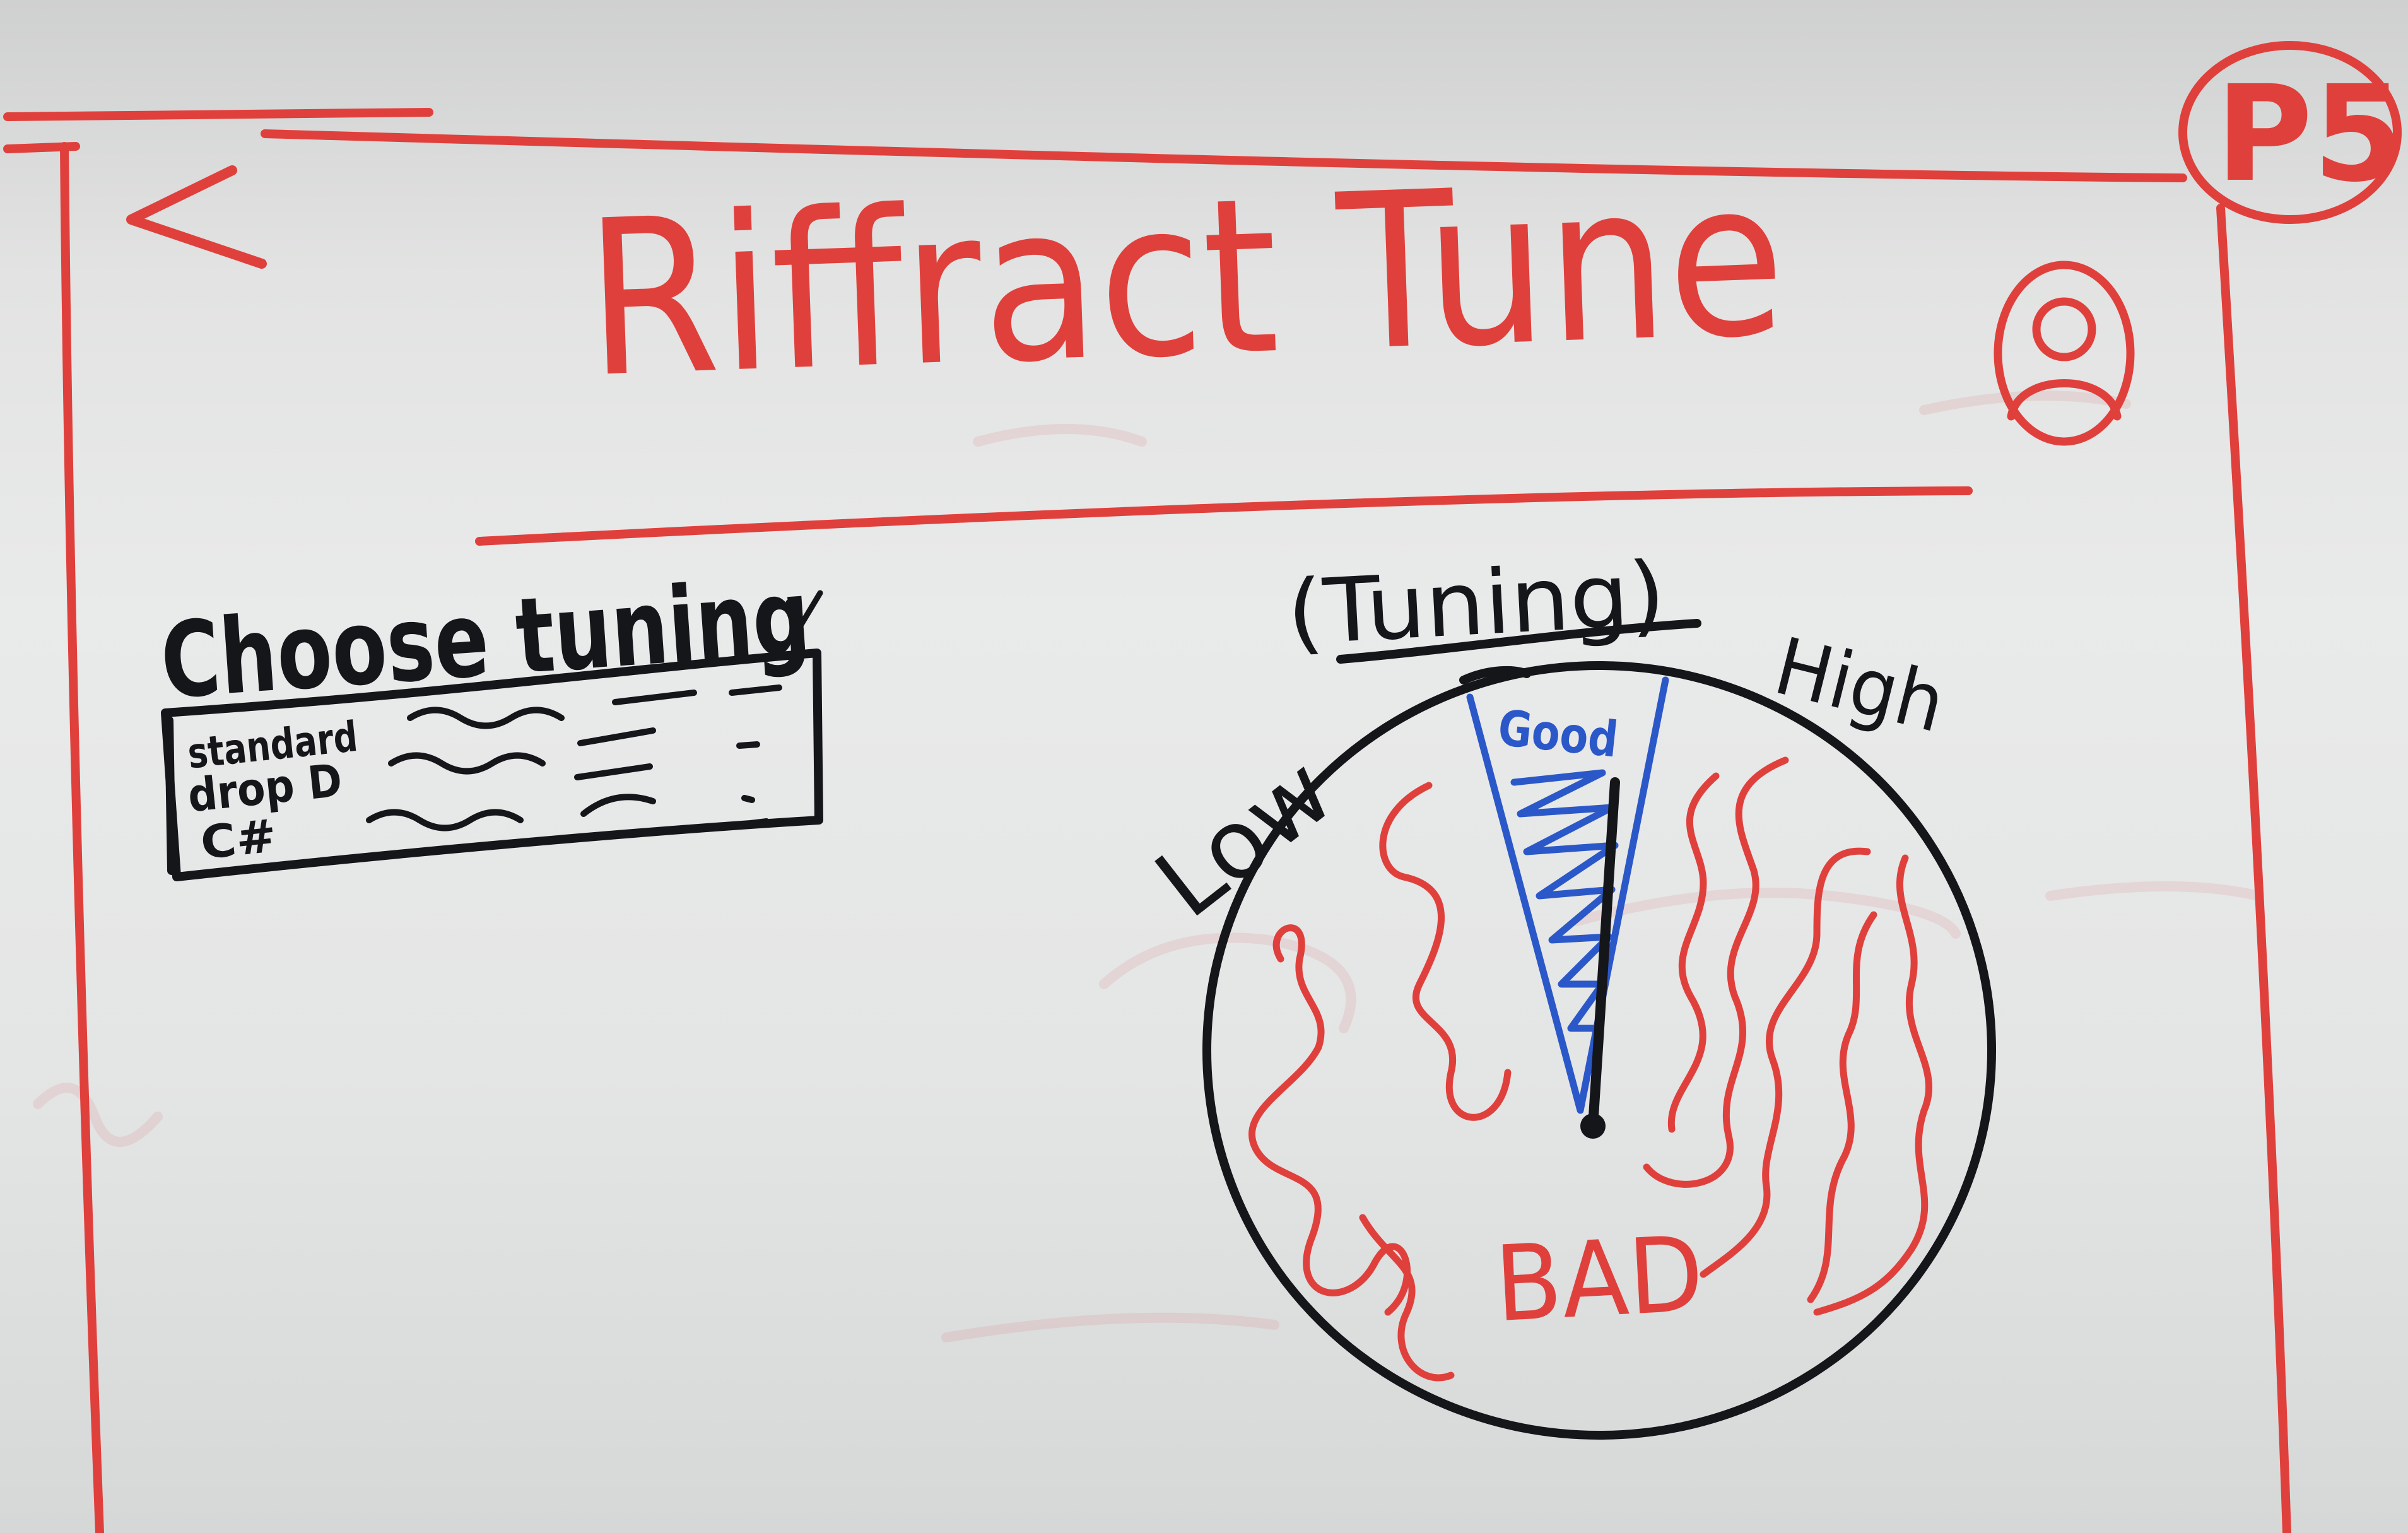 This screenshot has height=1533, width=2408. I want to click on good-zone, so click(1567, 895).